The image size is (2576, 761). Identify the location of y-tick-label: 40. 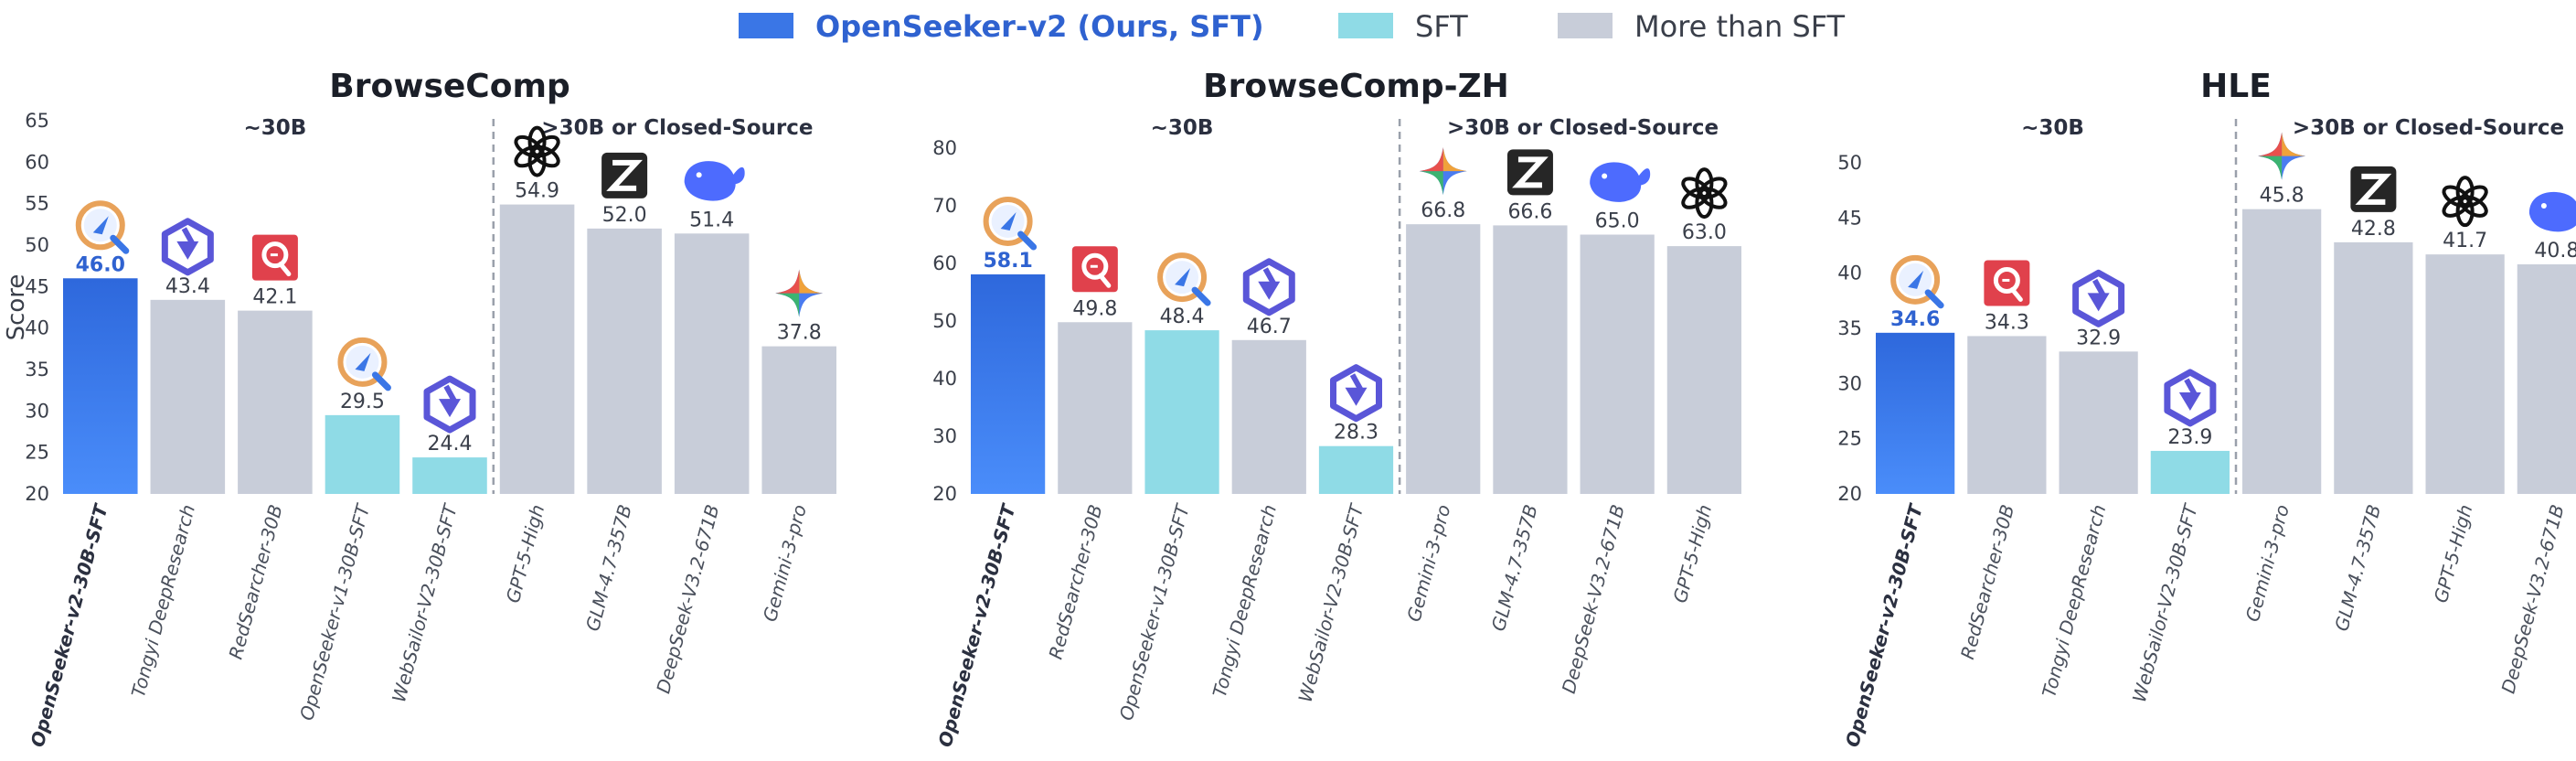
(37, 328).